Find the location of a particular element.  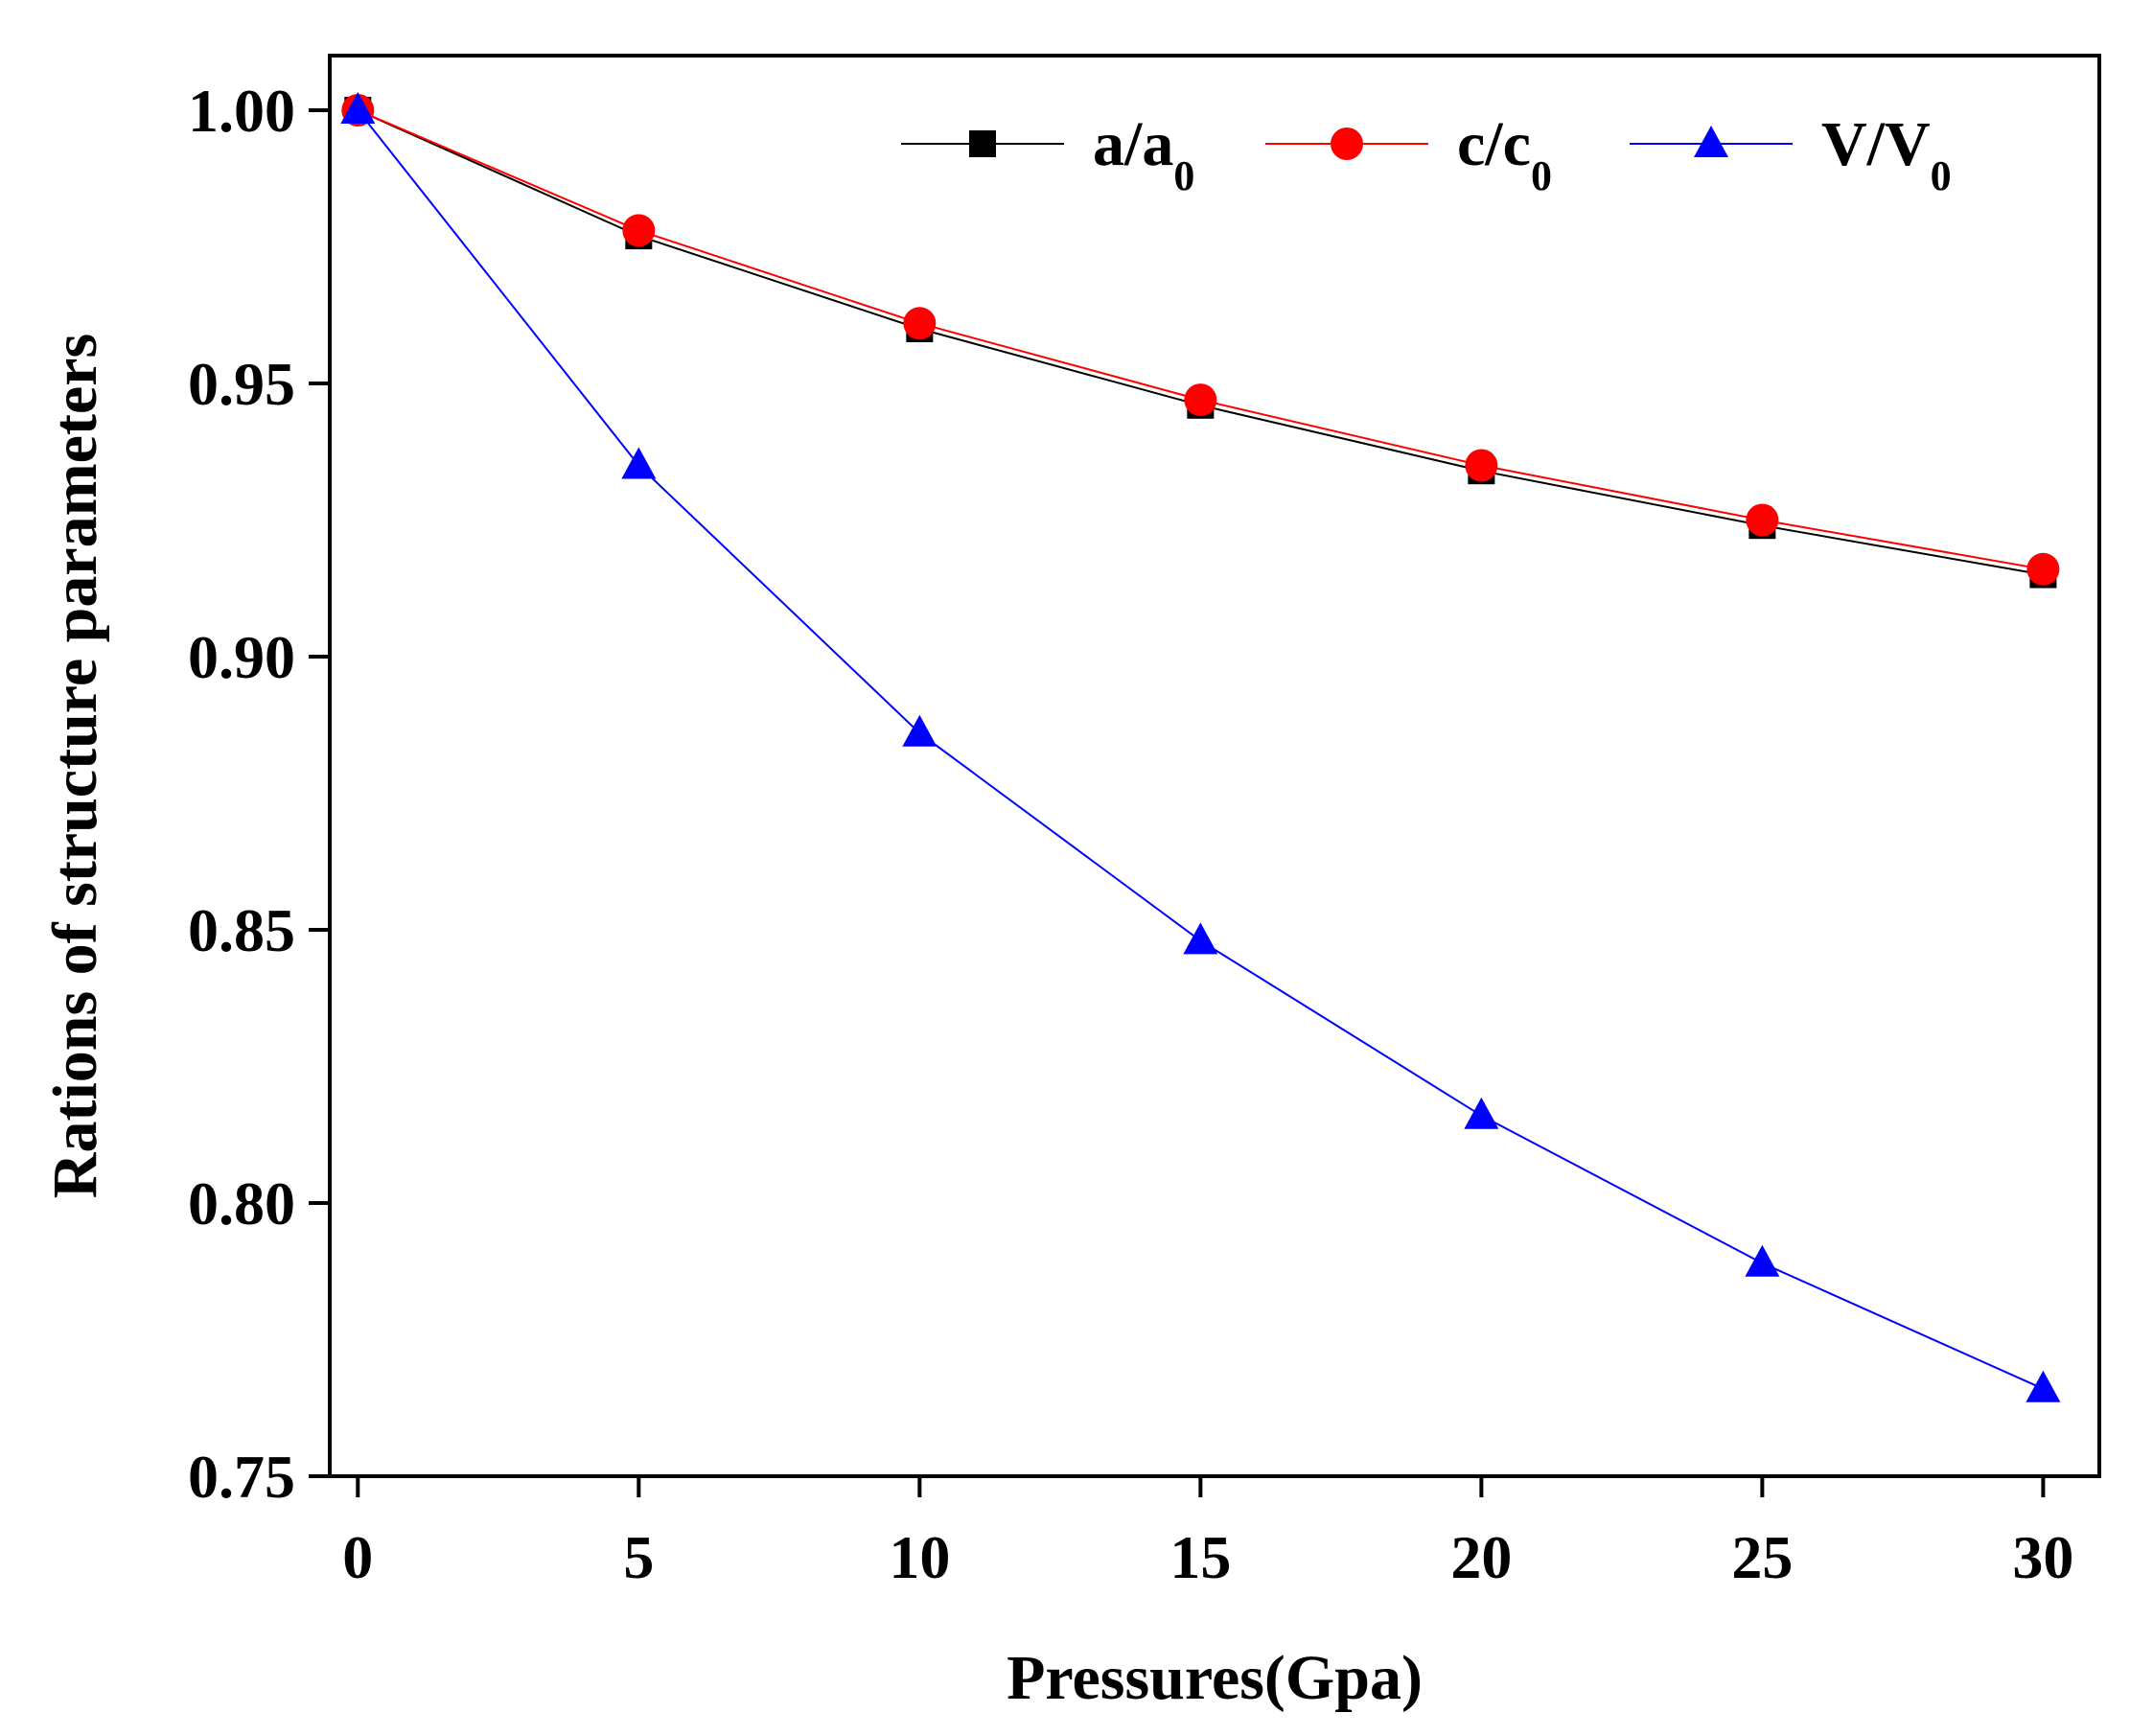

legend-label: c/c0 is located at coordinates (1504, 154).